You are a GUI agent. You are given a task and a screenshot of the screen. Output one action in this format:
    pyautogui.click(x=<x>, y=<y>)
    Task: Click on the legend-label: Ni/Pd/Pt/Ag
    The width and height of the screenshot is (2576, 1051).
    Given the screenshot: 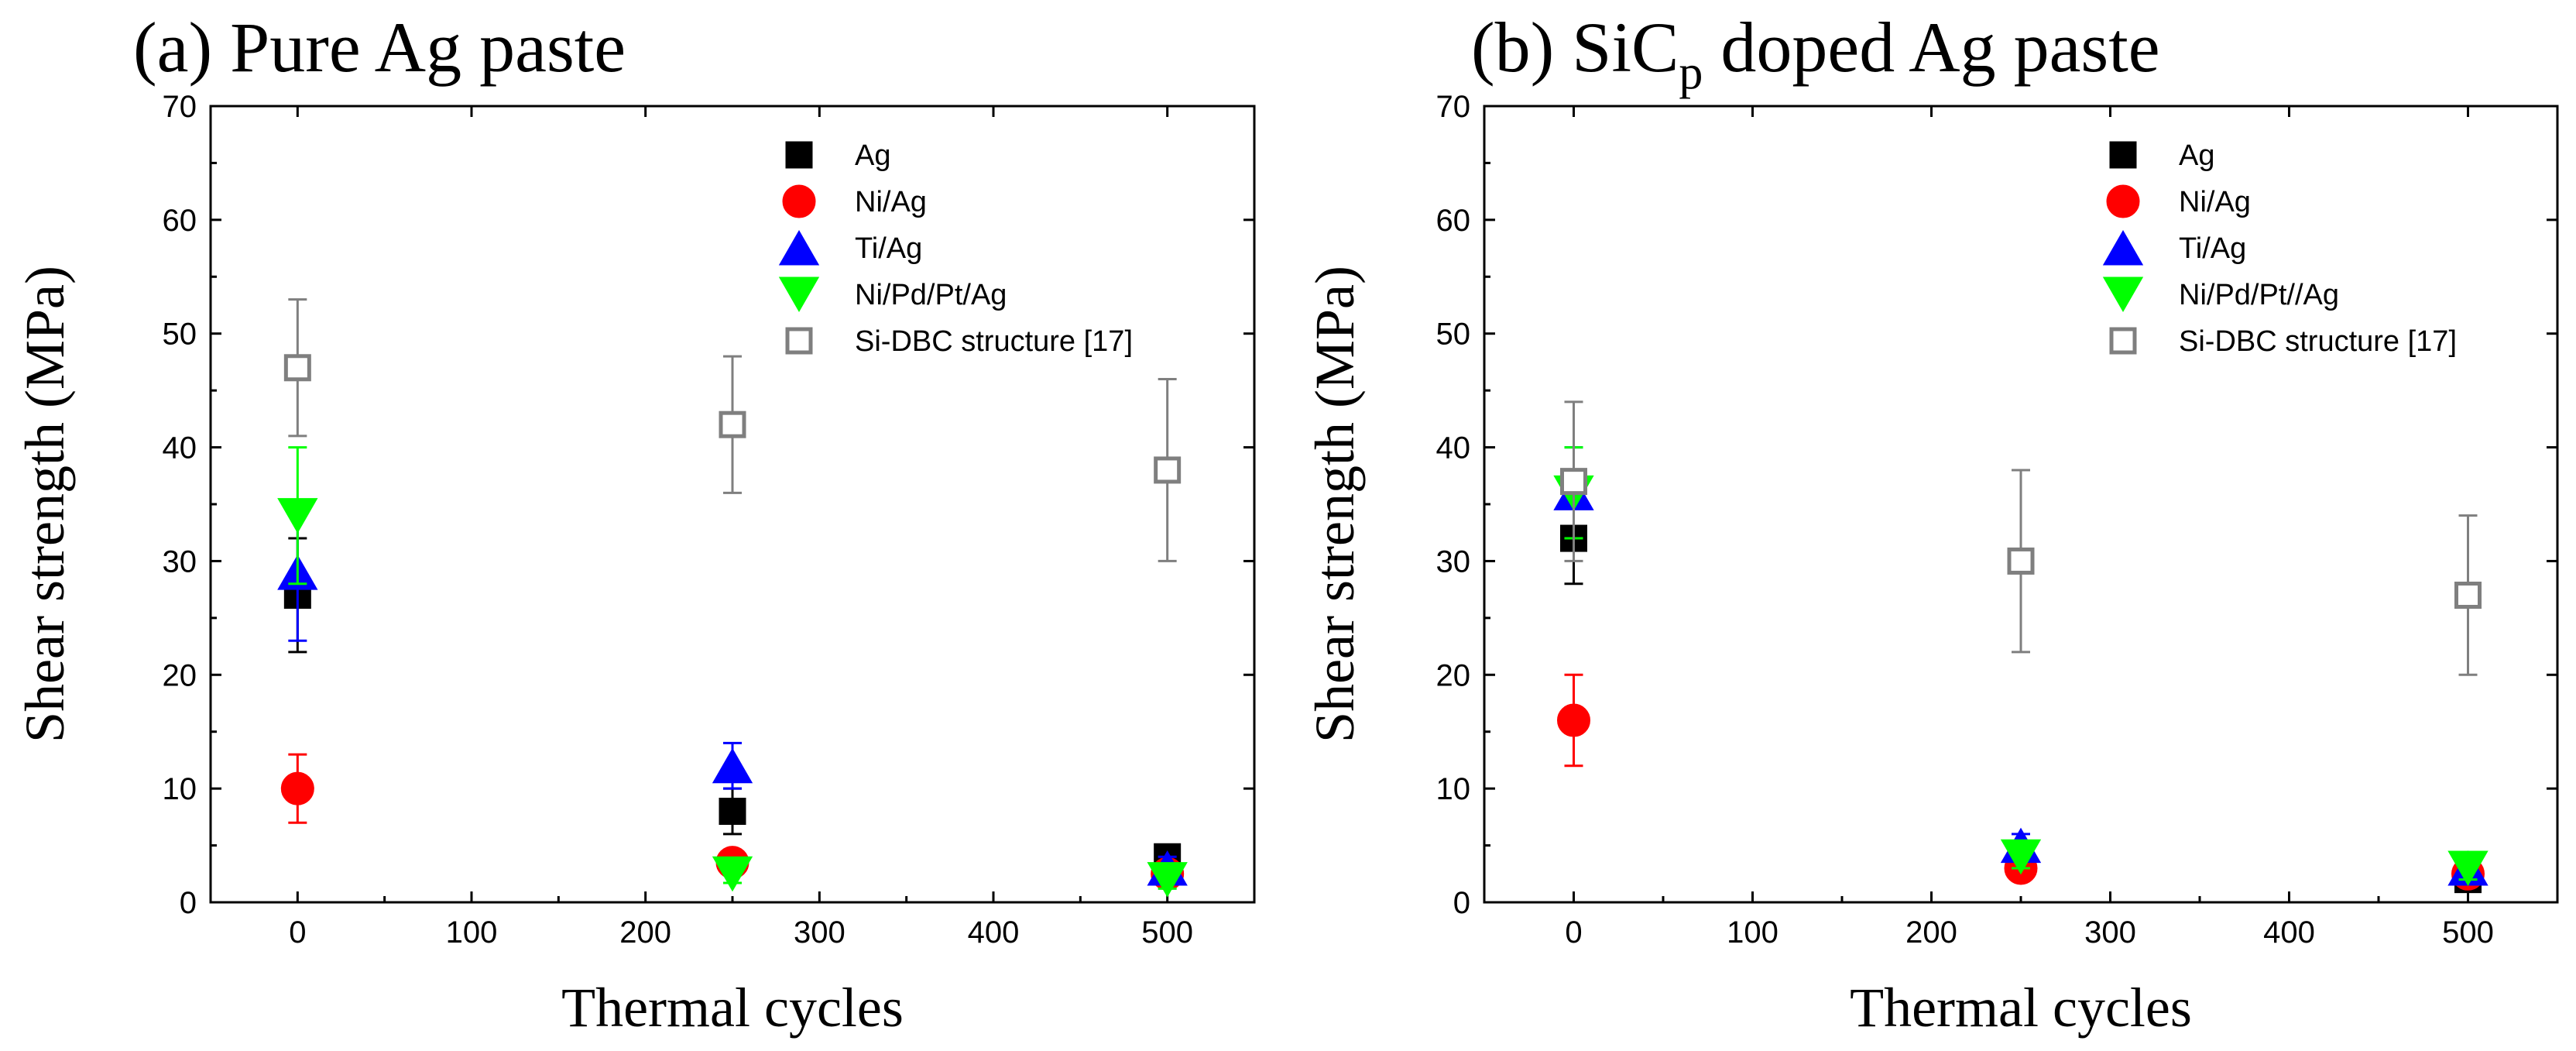 What is the action you would take?
    pyautogui.click(x=931, y=295)
    